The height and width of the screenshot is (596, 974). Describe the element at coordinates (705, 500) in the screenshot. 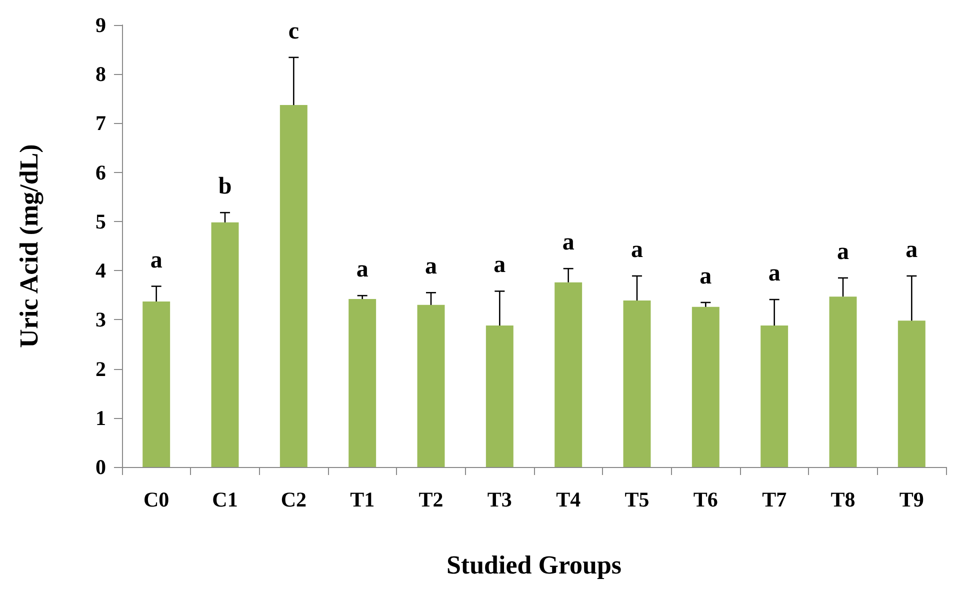

I see `x-tick-label: T6` at that location.